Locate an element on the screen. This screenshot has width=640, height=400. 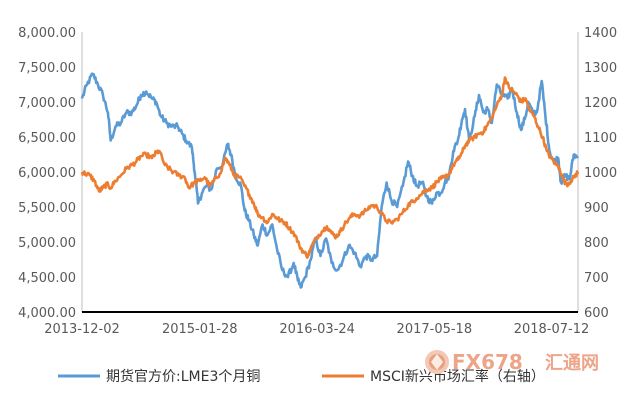
left-axis-tick-label: 5,000.00 is located at coordinates (47, 243).